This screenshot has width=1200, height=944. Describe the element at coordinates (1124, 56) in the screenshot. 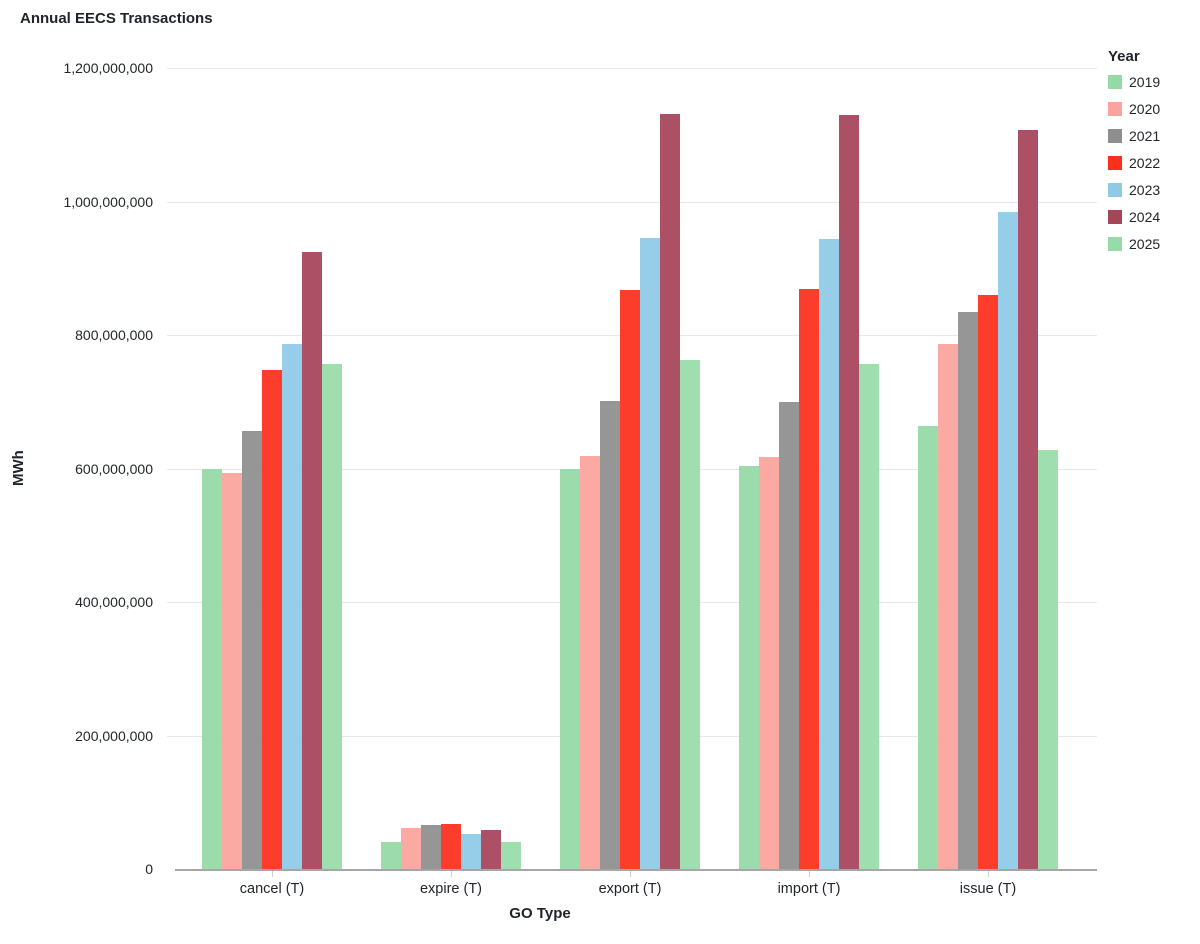

I see `legend-title: Year` at that location.